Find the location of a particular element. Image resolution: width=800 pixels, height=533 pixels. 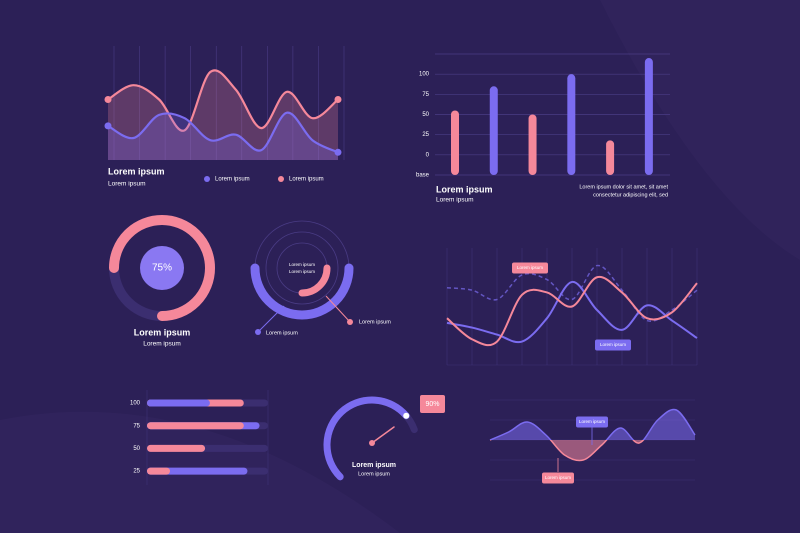

wave-area-negative is located at coordinates (592, 450).